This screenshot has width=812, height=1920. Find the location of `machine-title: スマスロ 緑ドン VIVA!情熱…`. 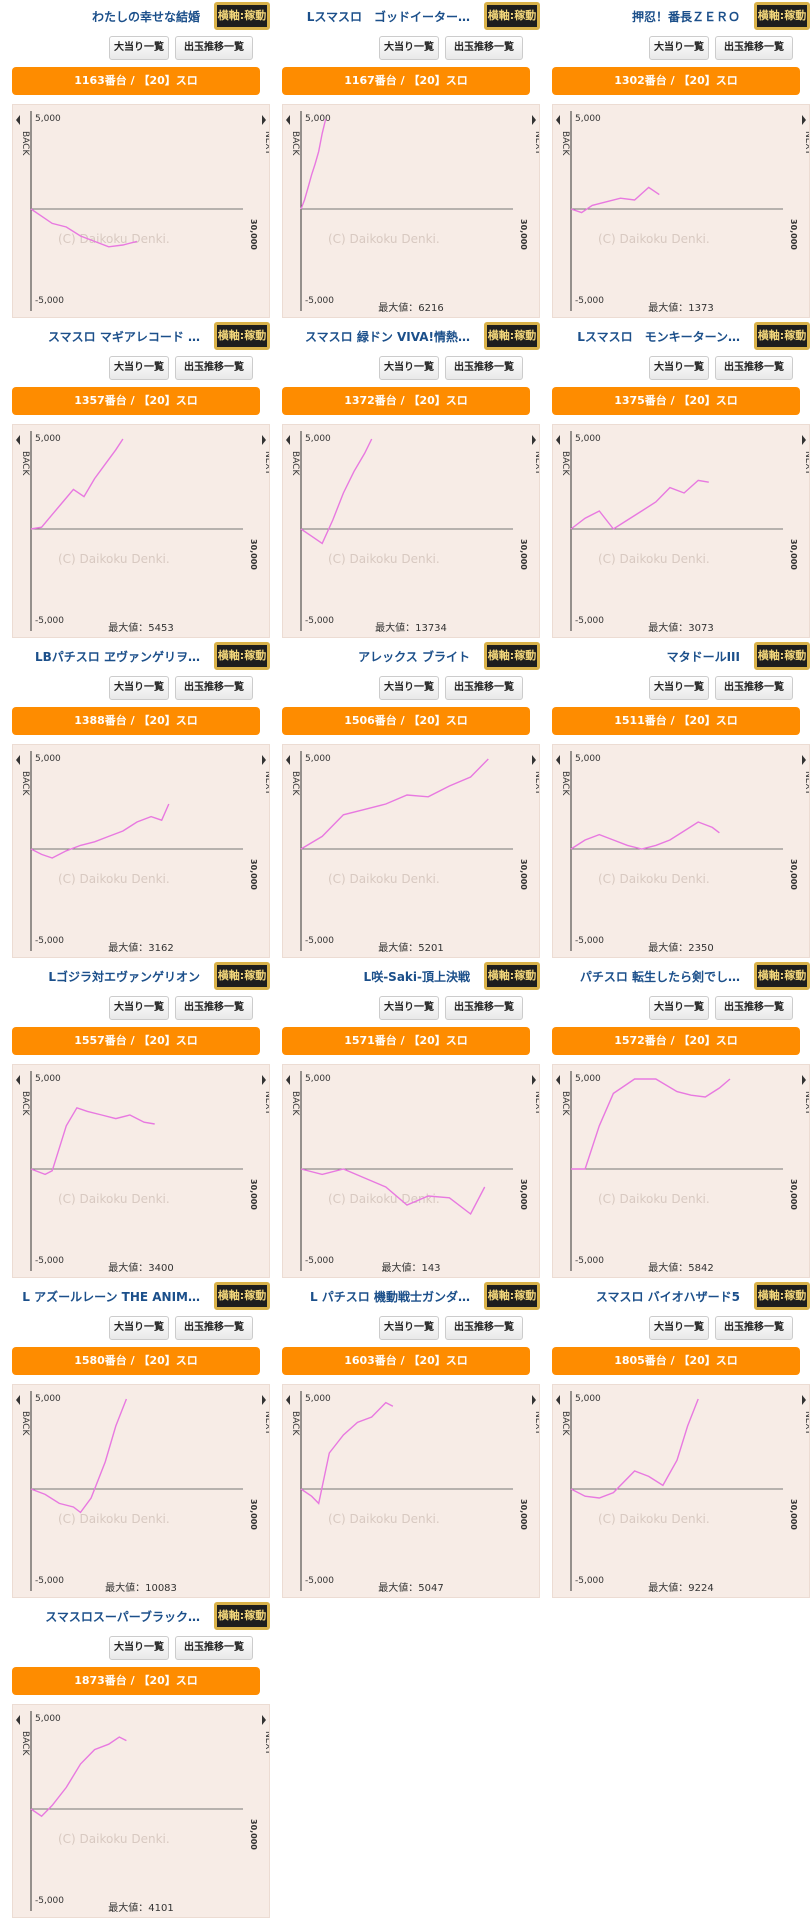

machine-title: スマスロ 緑ドン VIVA!情熱… is located at coordinates (387, 337).